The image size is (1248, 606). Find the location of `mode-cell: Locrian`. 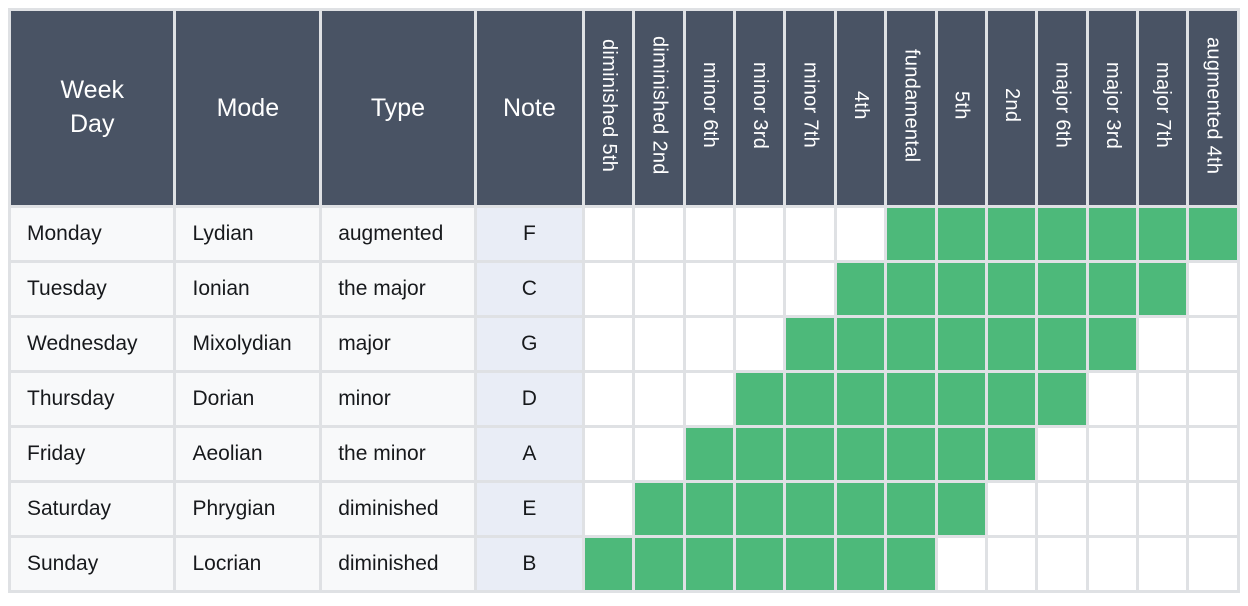

mode-cell: Locrian is located at coordinates (248, 564).